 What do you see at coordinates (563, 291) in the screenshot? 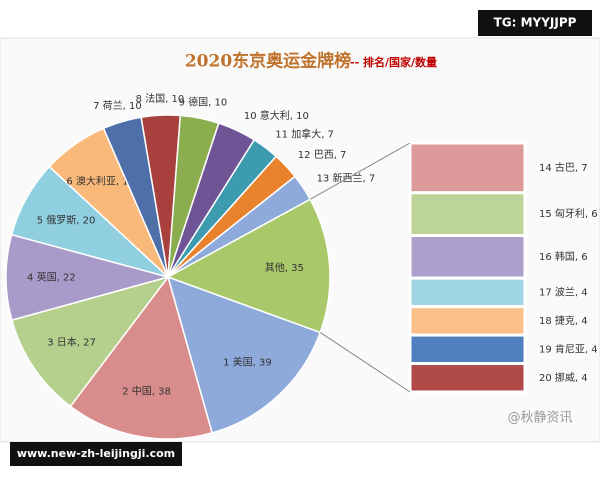
I see `bar-label: 17 波兰, 4` at bounding box center [563, 291].